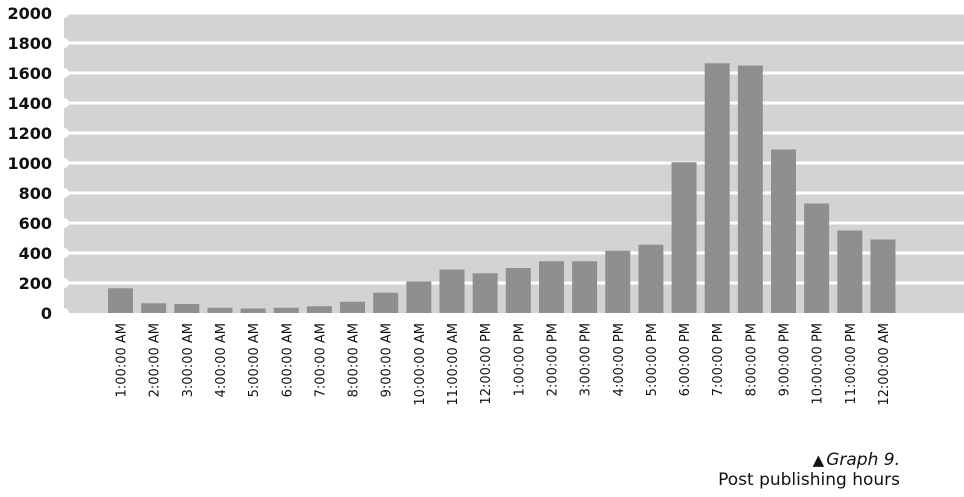 Image resolution: width=964 pixels, height=497 pixels. What do you see at coordinates (453, 364) in the screenshot?
I see `x-tick-label: 11:00:00 AM` at bounding box center [453, 364].